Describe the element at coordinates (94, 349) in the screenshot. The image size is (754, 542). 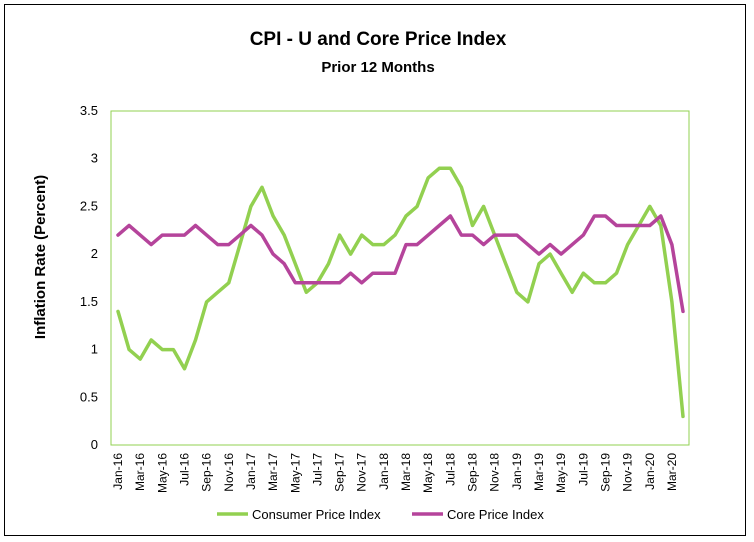
I see `y-tick-label: 1` at that location.